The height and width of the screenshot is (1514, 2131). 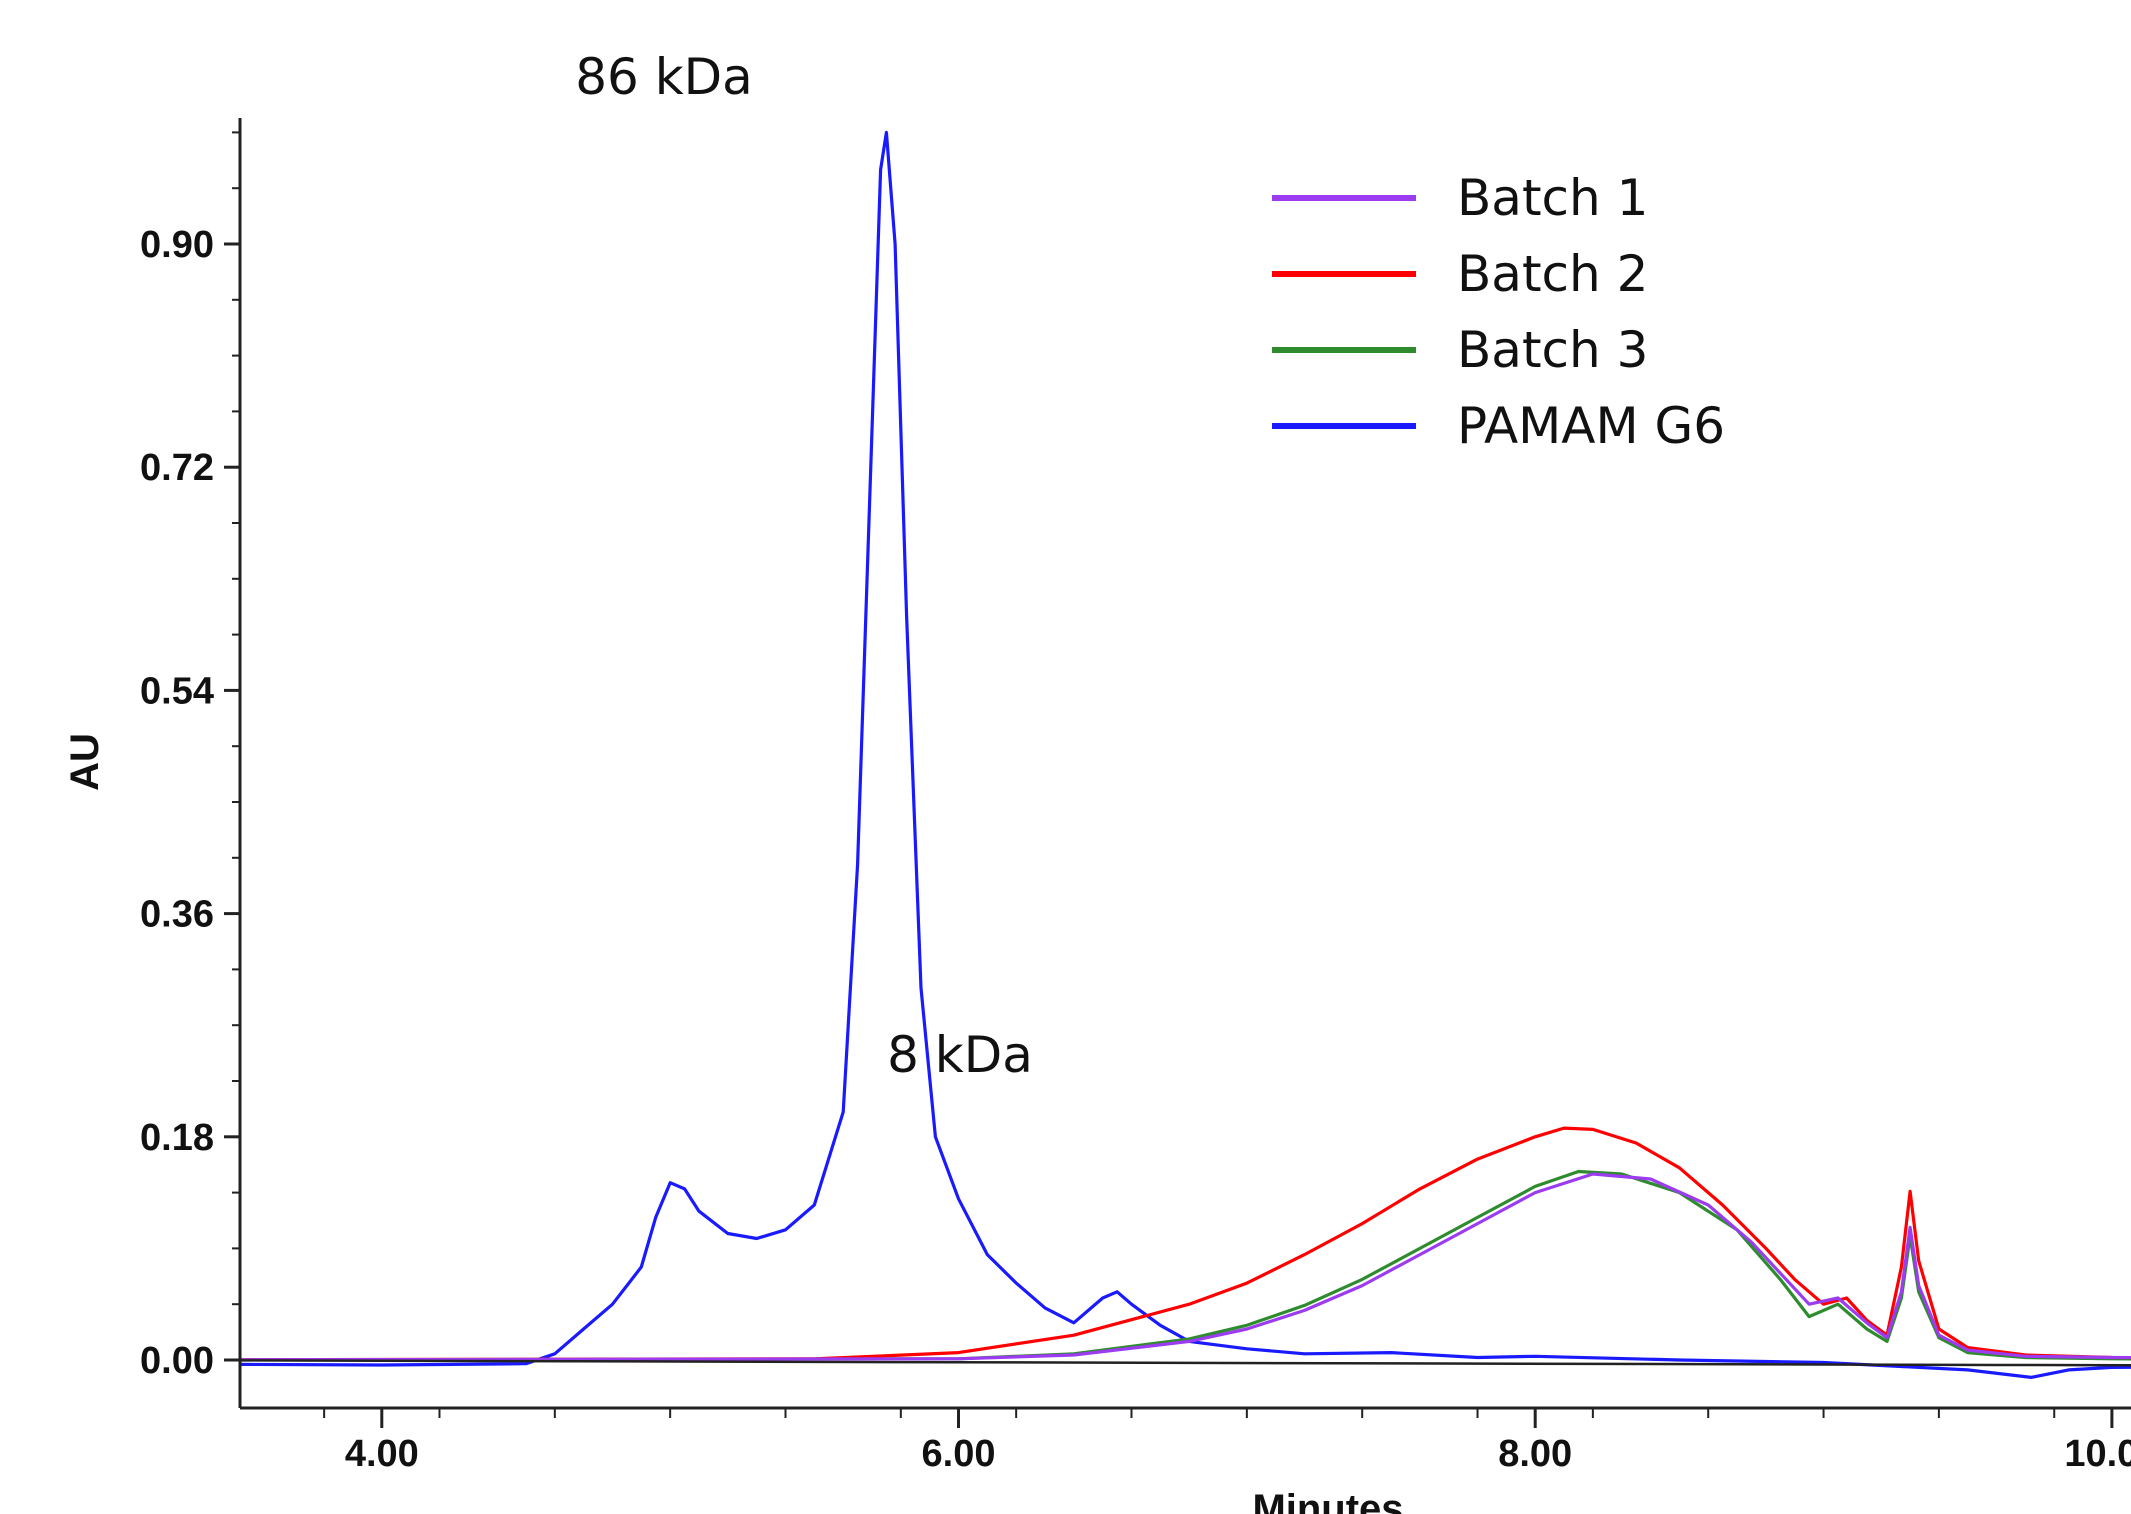 I want to click on legend-label: Batch 2, so click(x=1552, y=274).